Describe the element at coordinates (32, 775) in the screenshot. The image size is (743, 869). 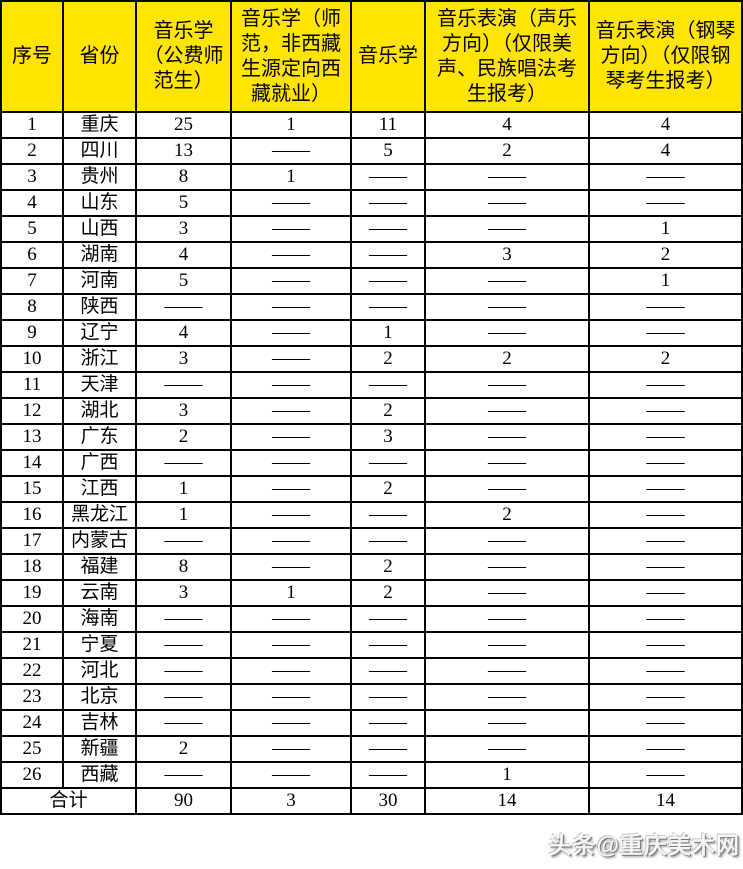
I see `row-index-cell: 26` at that location.